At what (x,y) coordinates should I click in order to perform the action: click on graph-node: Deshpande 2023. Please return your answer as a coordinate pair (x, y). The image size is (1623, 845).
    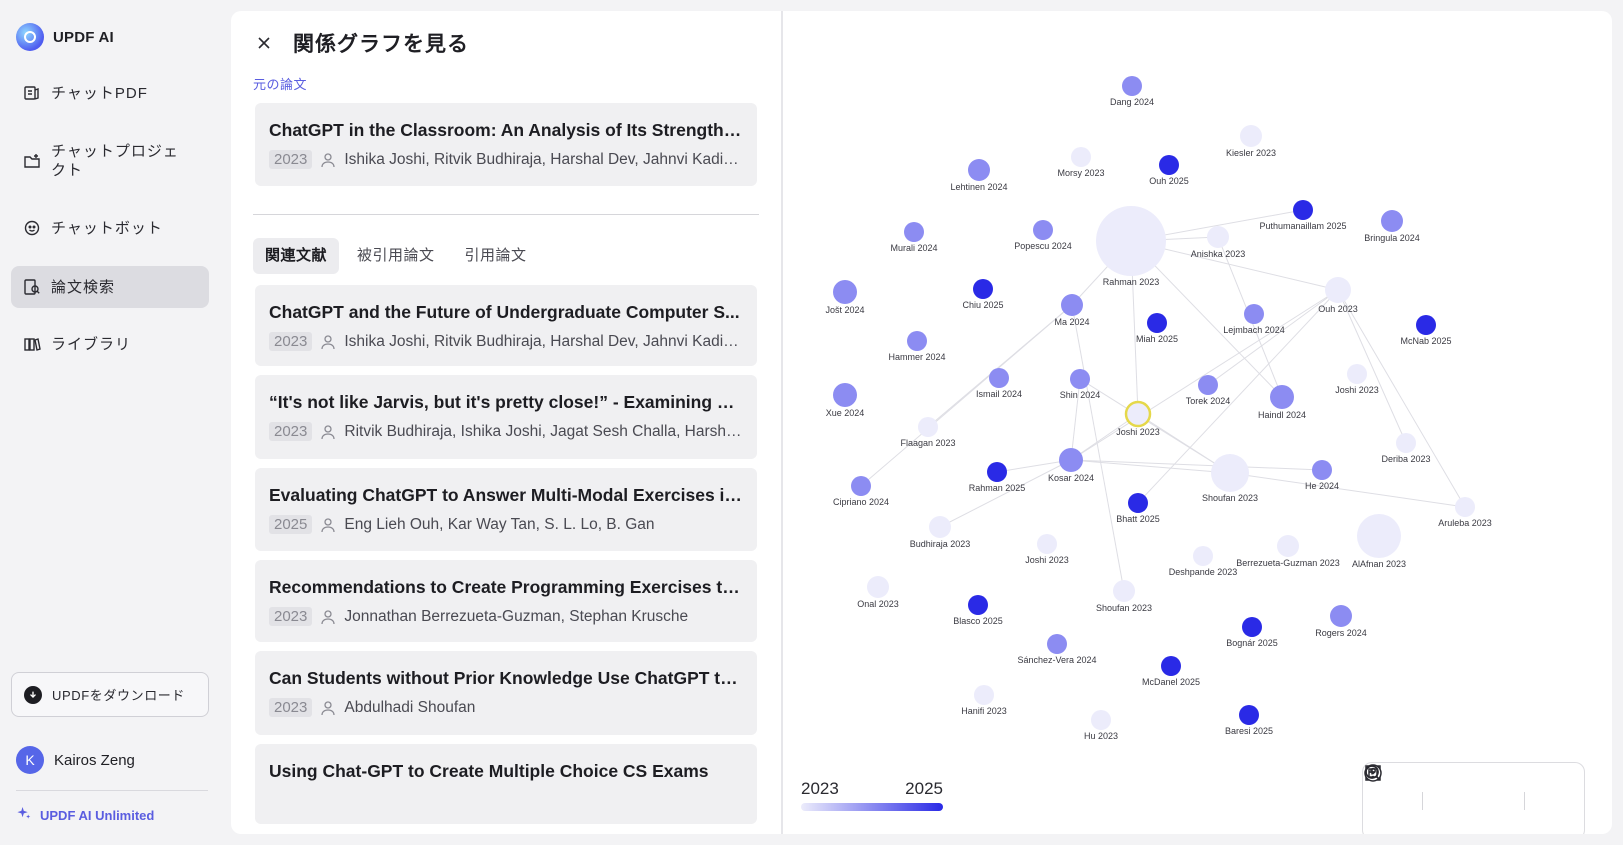
    Looking at the image, I should click on (1203, 561).